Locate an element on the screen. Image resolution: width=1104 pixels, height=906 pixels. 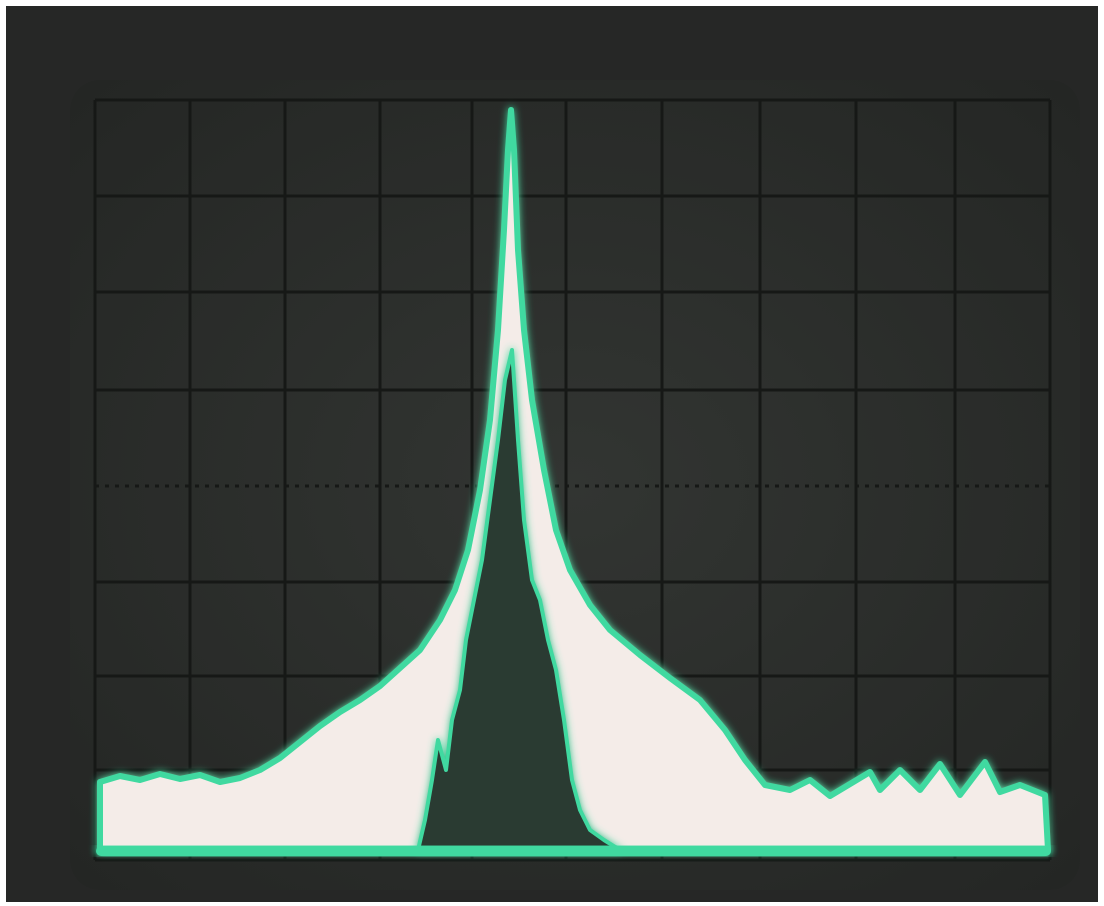
spectrum-notch is located at coordinates (519, 600).